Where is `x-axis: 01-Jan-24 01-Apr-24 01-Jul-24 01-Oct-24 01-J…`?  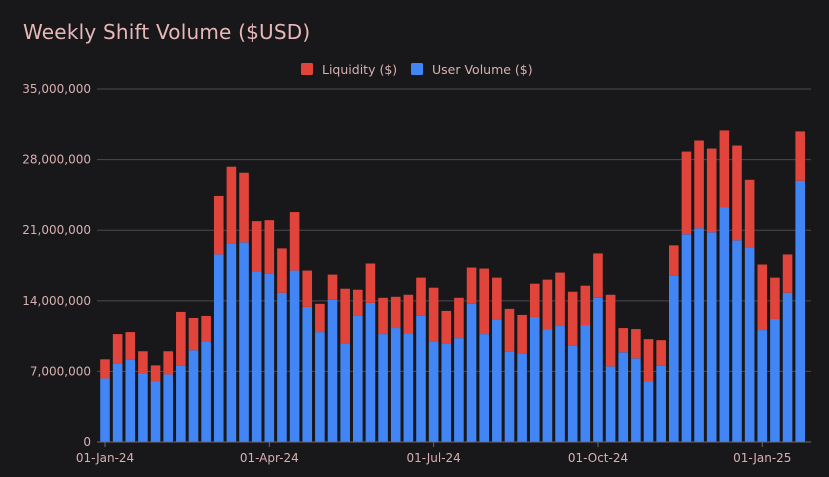
x-axis: 01-Jan-24 01-Apr-24 01-Jul-24 01-Oct-24 01-J… is located at coordinates (433, 453).